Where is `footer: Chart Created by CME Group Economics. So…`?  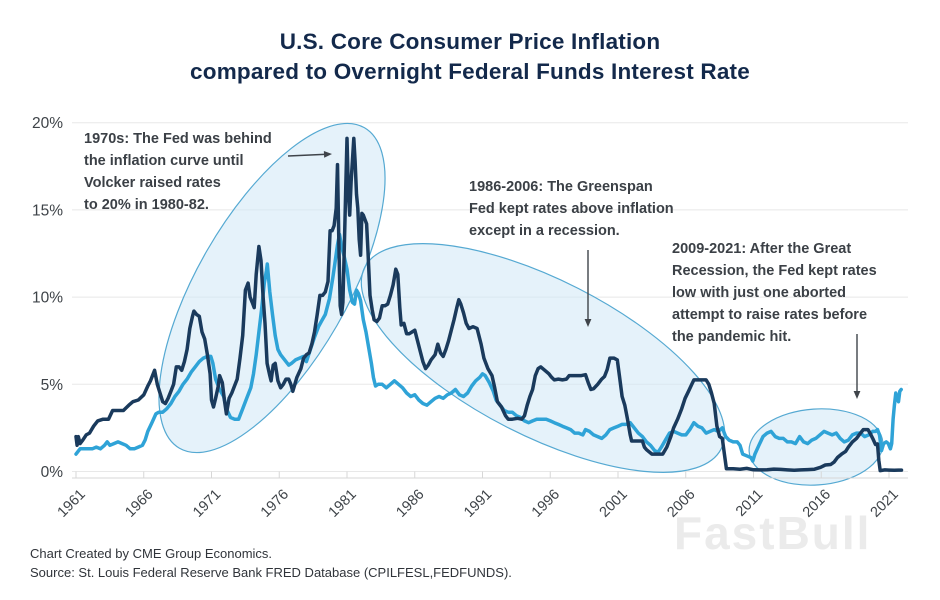 footer: Chart Created by CME Group Economics. So… is located at coordinates (271, 563).